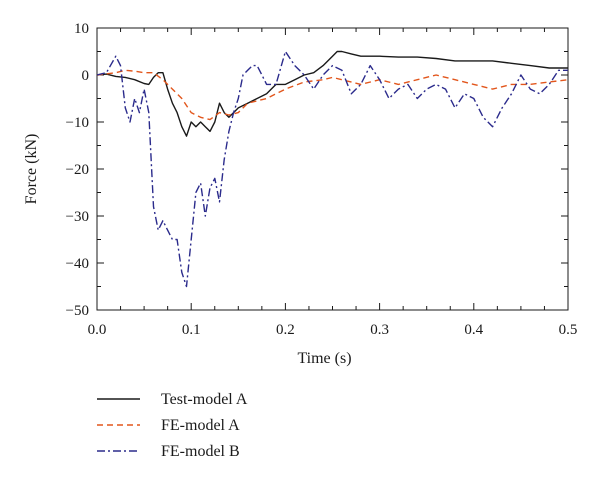  Describe the element at coordinates (285, 330) in the screenshot. I see `x-tick-label: 0.2` at that location.